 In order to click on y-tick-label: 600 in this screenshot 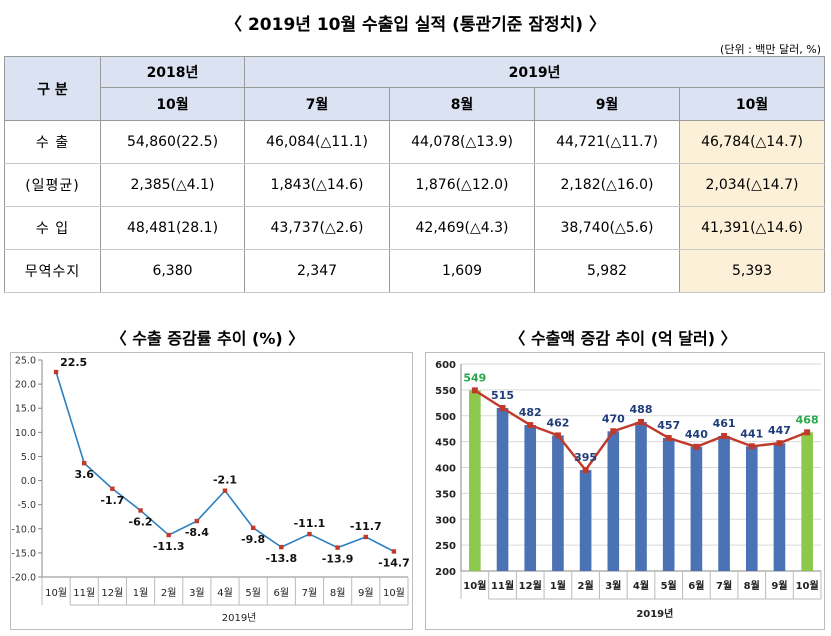, I will do `click(445, 365)`.